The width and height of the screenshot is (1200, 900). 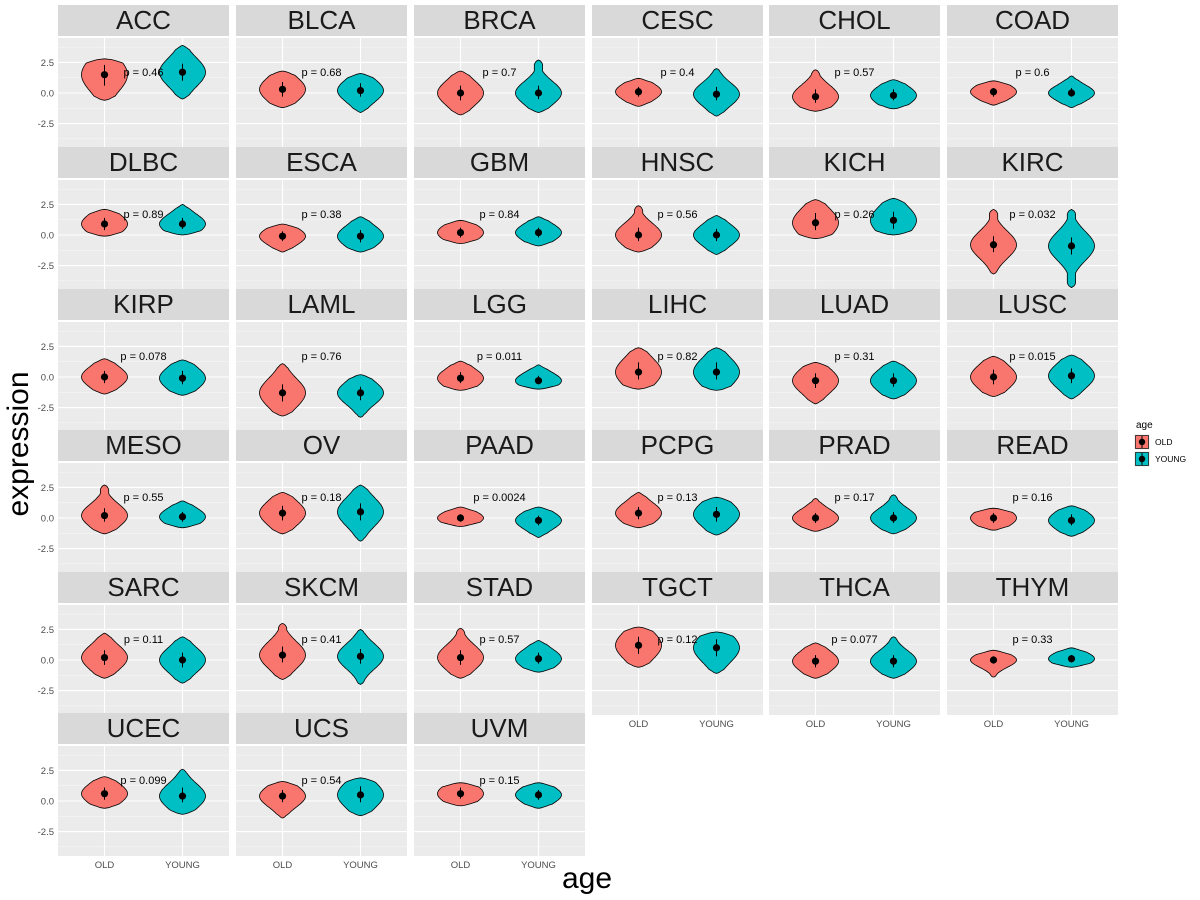 What do you see at coordinates (677, 218) in the screenshot?
I see `facet-panel: HNSC p = 0.56` at bounding box center [677, 218].